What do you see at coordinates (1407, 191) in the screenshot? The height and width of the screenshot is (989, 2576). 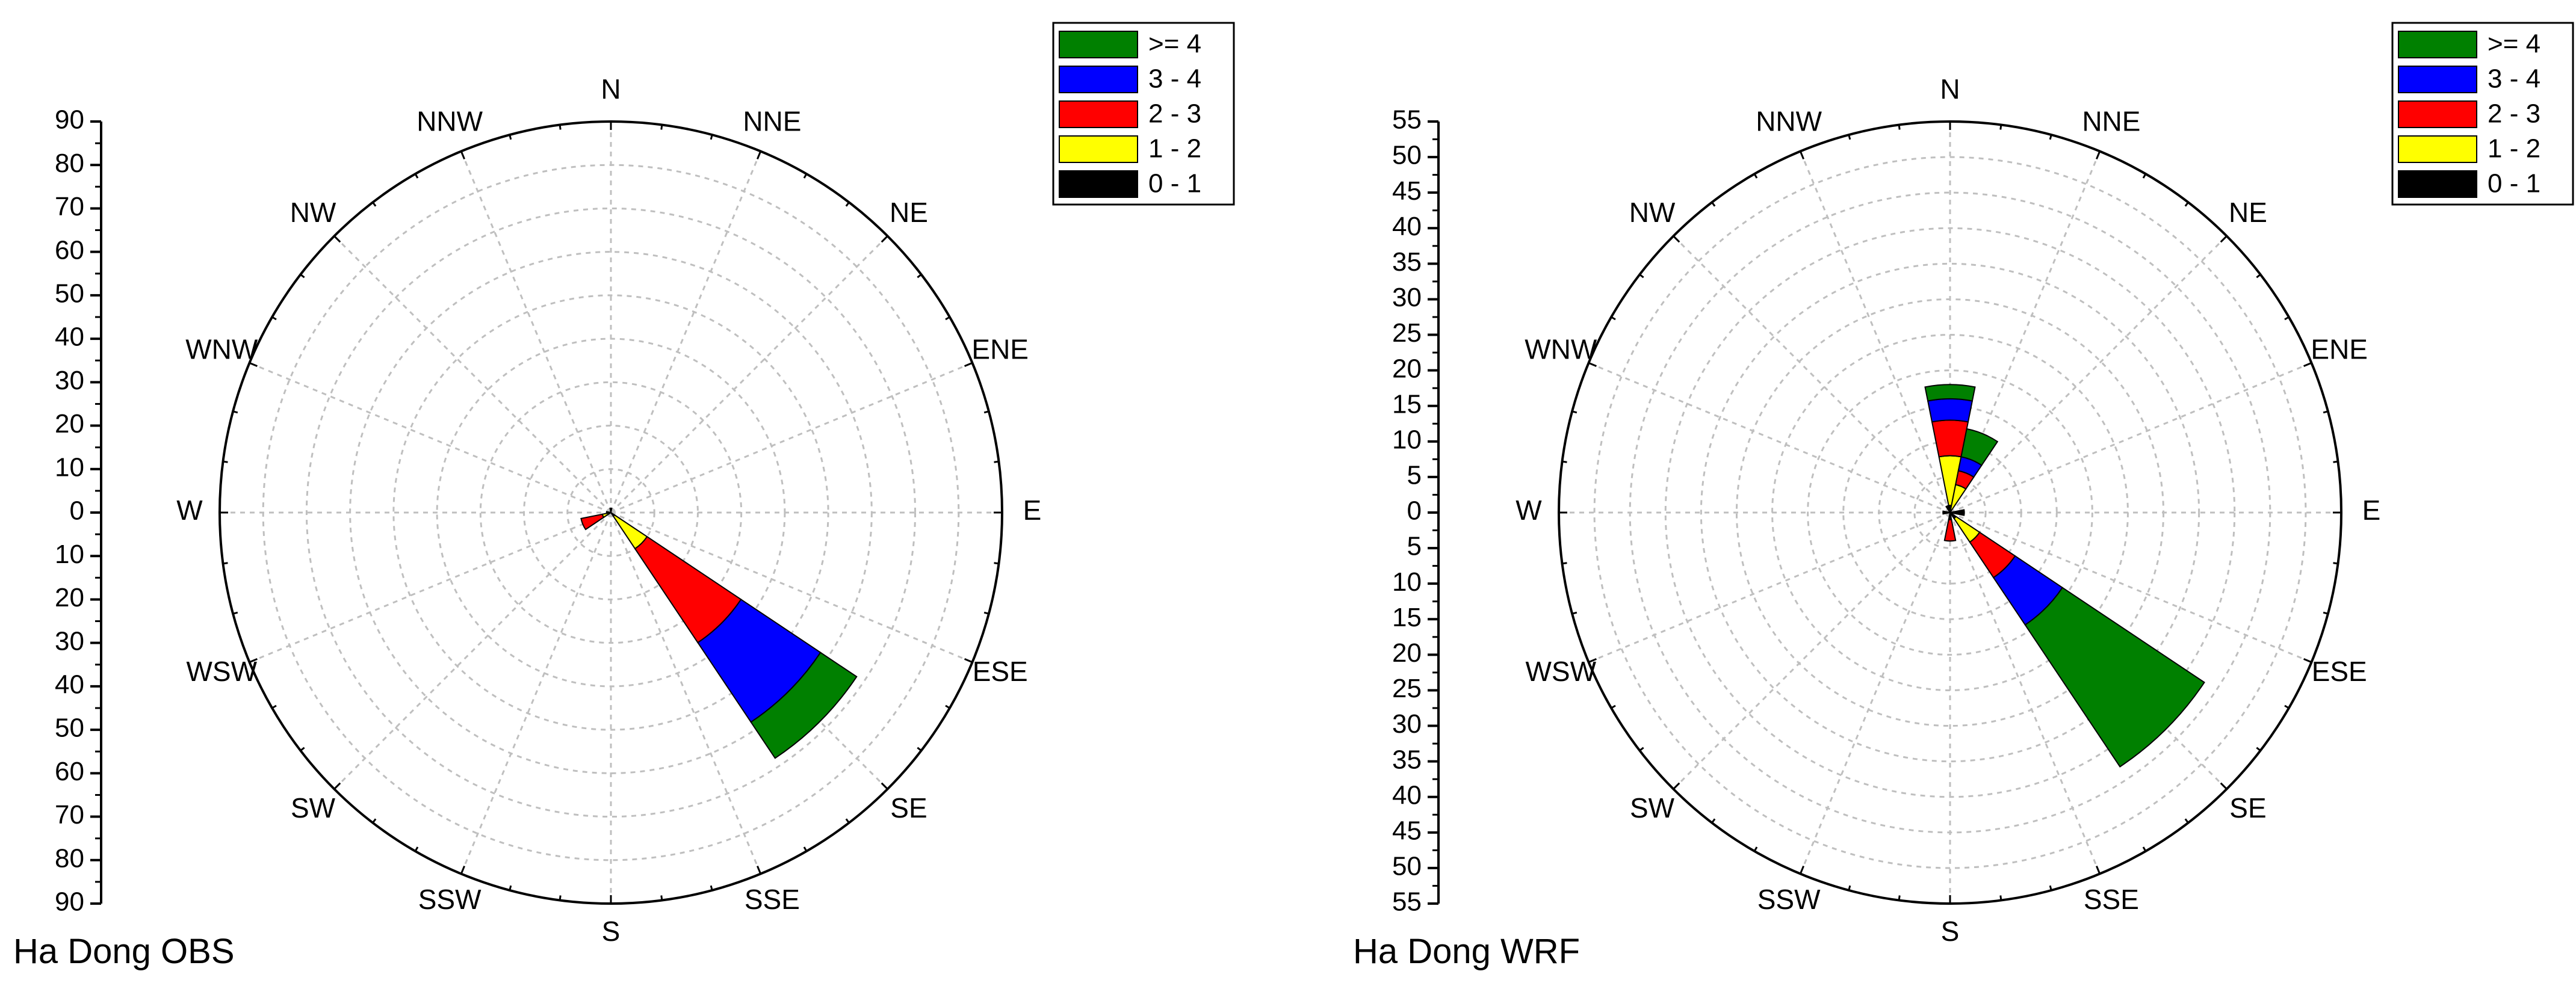 I see `radial-axis-label: 45` at bounding box center [1407, 191].